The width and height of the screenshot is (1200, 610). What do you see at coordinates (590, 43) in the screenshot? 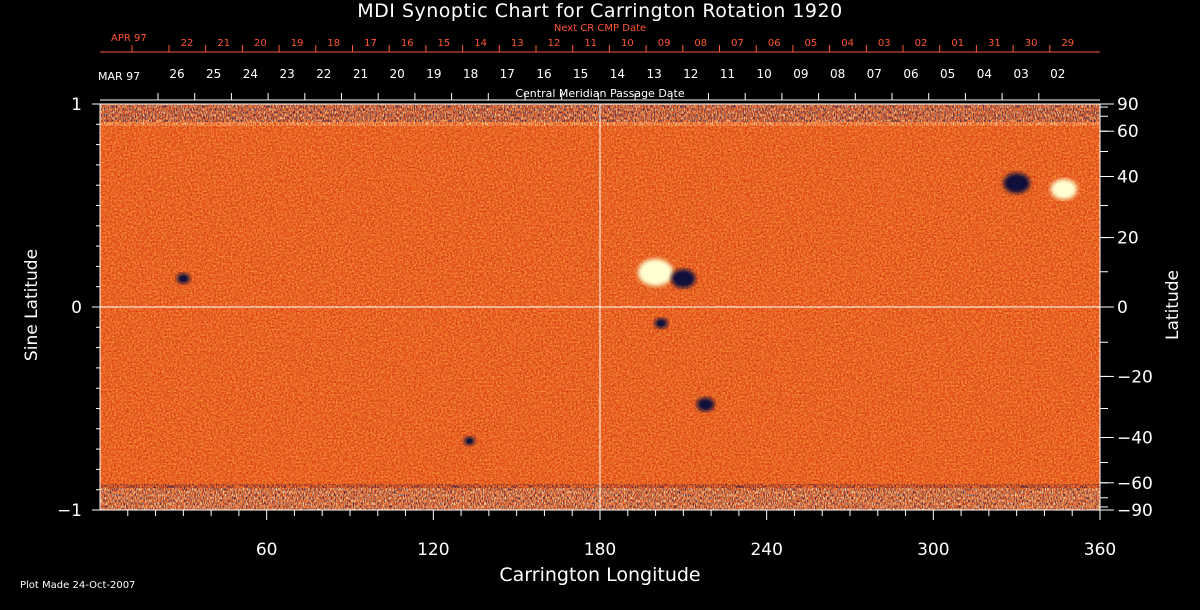
I see `next-date-label: 11` at bounding box center [590, 43].